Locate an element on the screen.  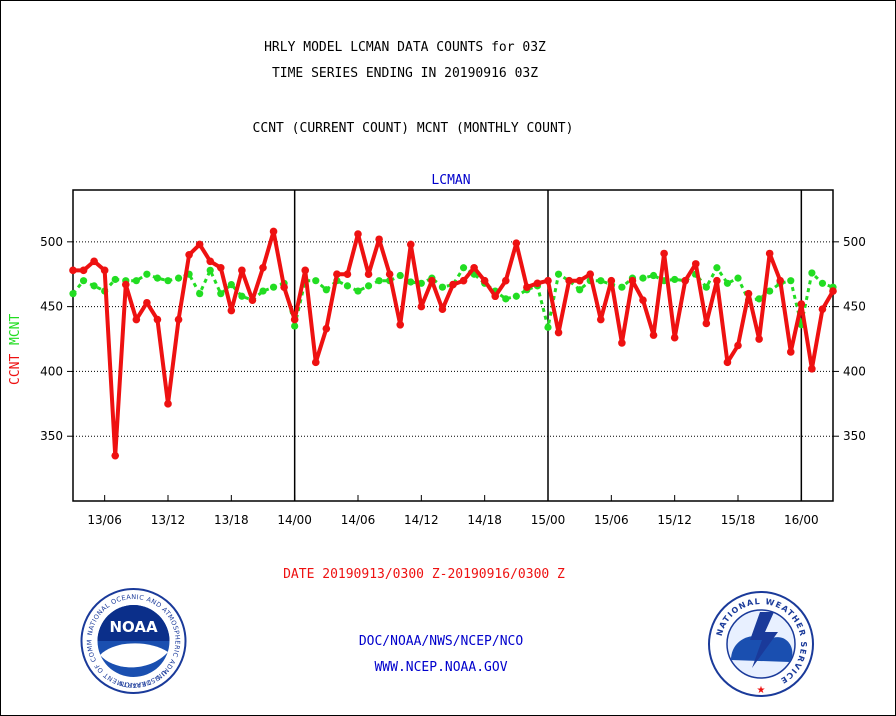
x-tick-label-8: 15/06 is located at coordinates (611, 520).